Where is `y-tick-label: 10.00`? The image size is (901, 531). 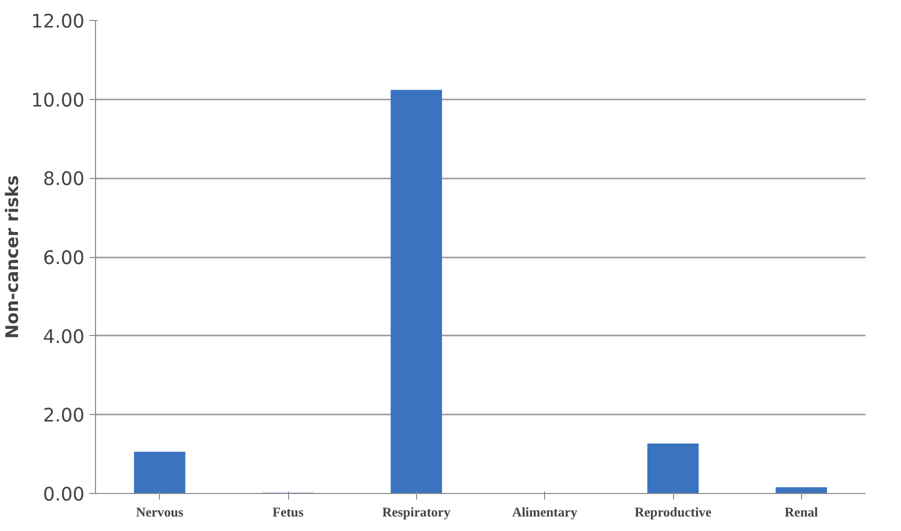 y-tick-label: 10.00 is located at coordinates (58, 101).